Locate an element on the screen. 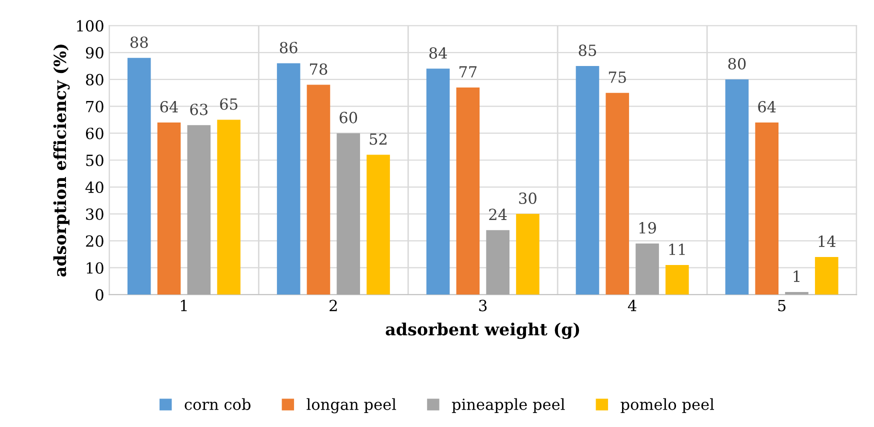 The image size is (874, 427). data-label: 19 is located at coordinates (647, 228).